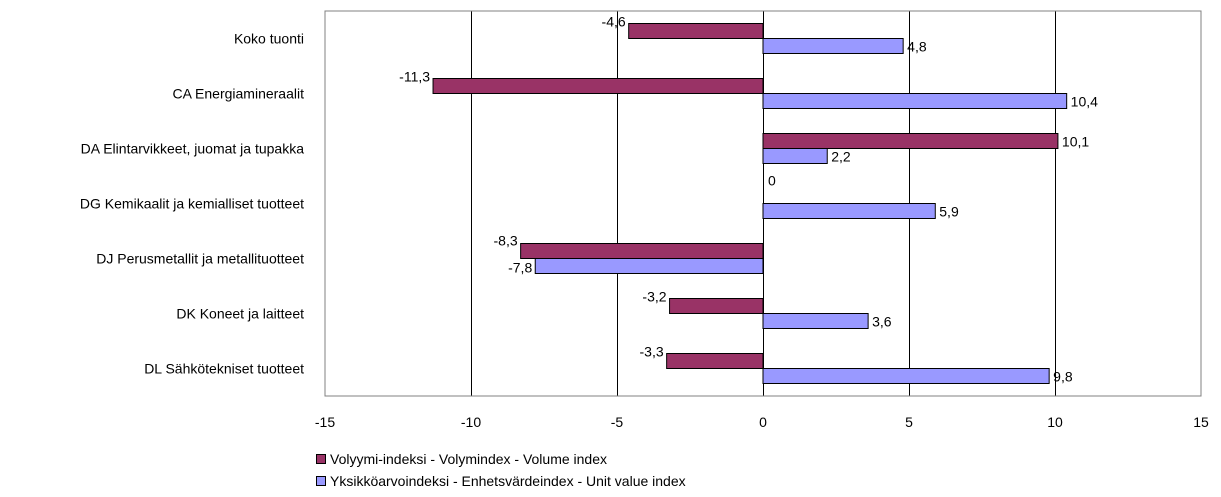 Image resolution: width=1221 pixels, height=497 pixels. I want to click on x-tick-label: -15, so click(325, 422).